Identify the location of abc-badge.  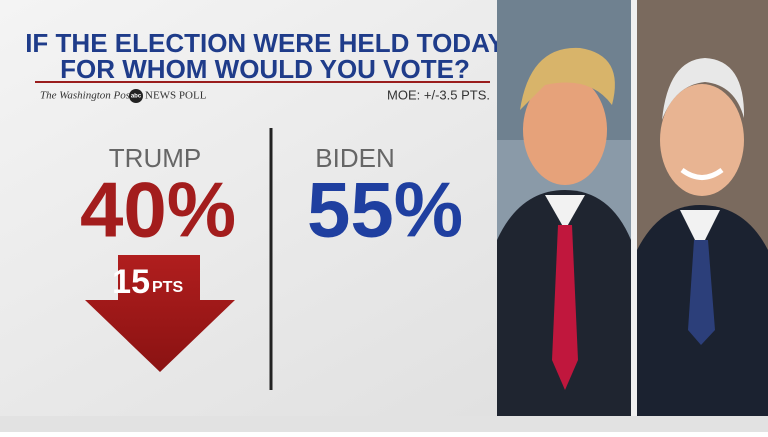
(136, 96).